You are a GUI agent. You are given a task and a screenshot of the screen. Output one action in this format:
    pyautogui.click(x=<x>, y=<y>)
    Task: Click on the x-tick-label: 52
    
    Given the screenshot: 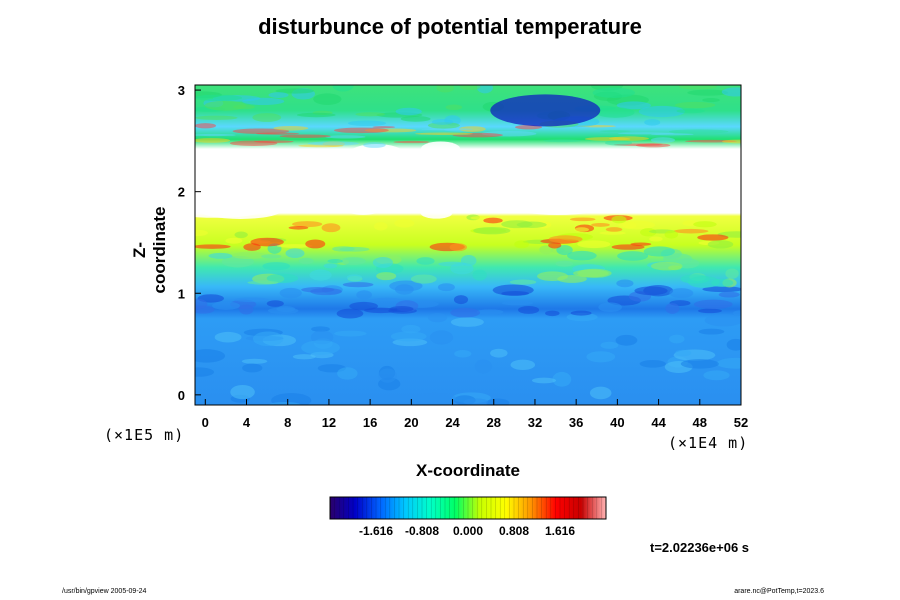 What is the action you would take?
    pyautogui.click(x=741, y=422)
    